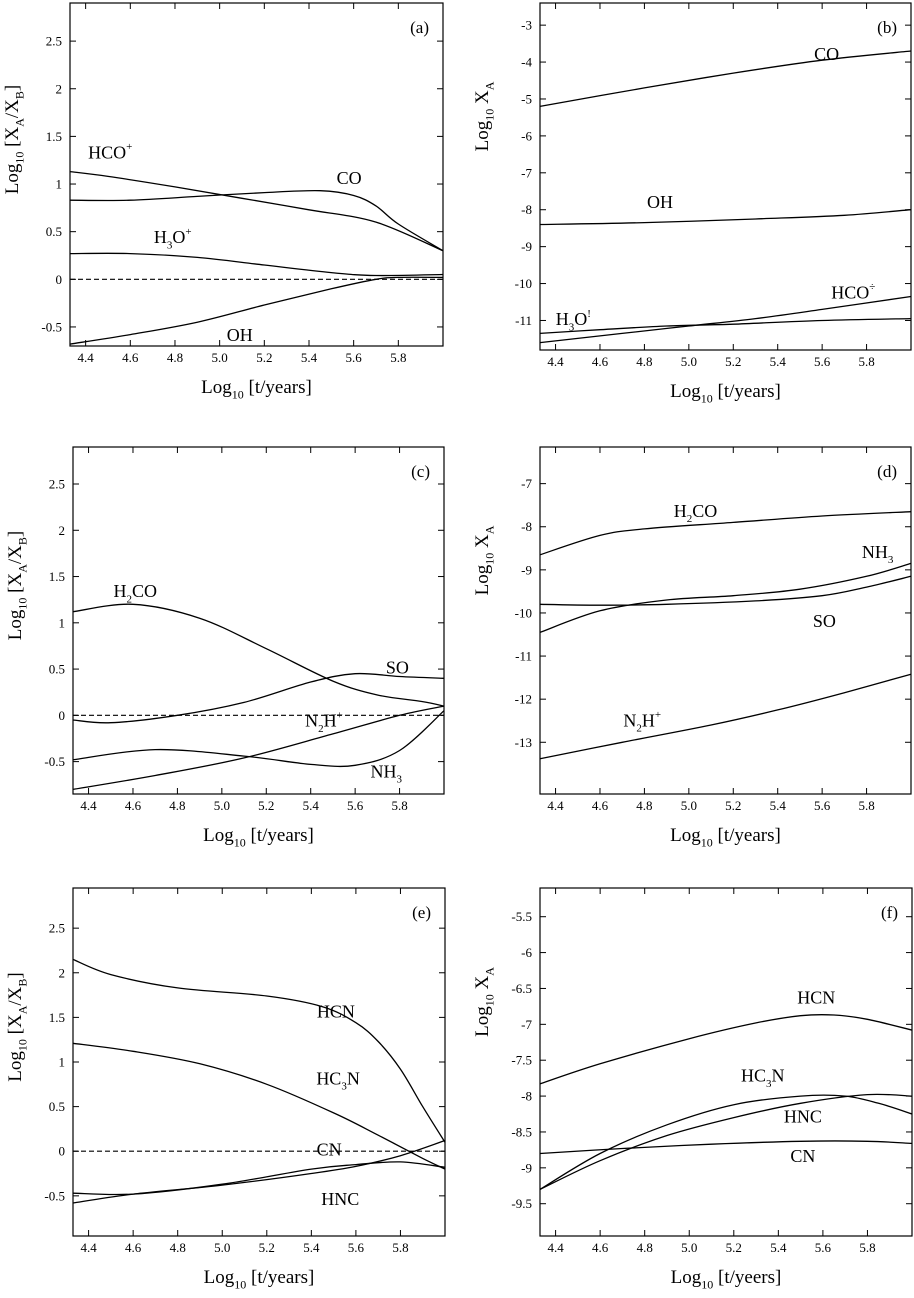 This screenshot has width=914, height=1298. Describe the element at coordinates (526, 246) in the screenshot. I see `y-tick-label: -9` at that location.